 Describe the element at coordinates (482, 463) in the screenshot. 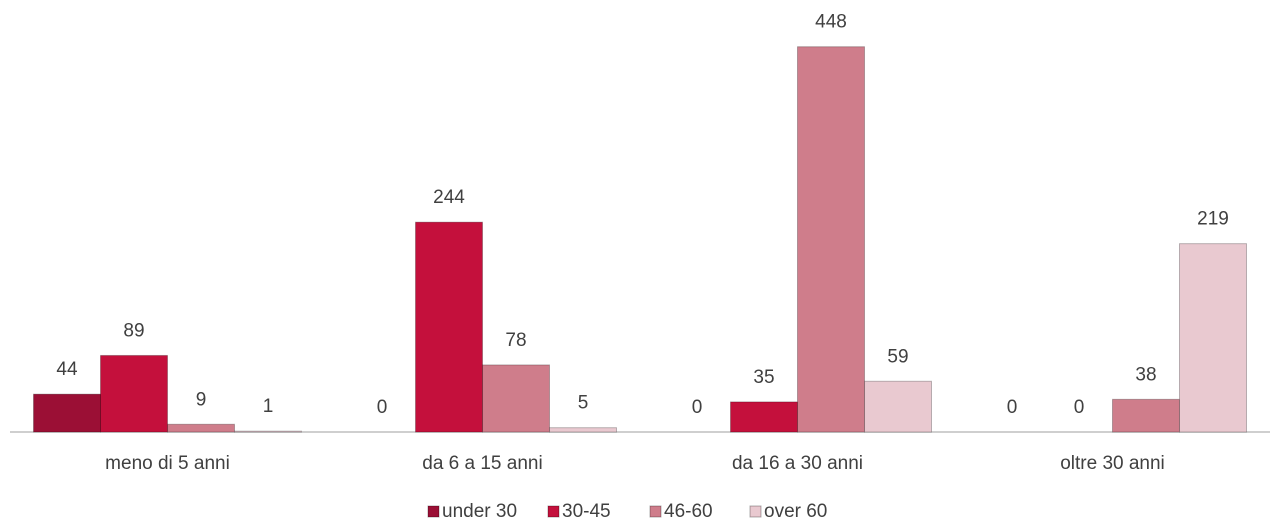

I see `x-tick-label: da 6 a 15 anni` at that location.